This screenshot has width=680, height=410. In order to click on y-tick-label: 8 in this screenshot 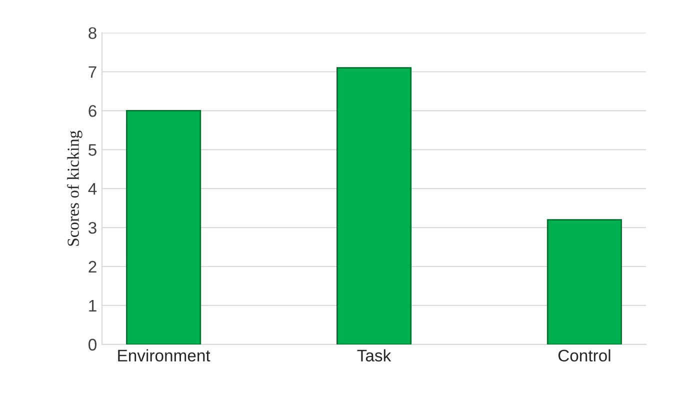, I will do `click(92, 33)`.